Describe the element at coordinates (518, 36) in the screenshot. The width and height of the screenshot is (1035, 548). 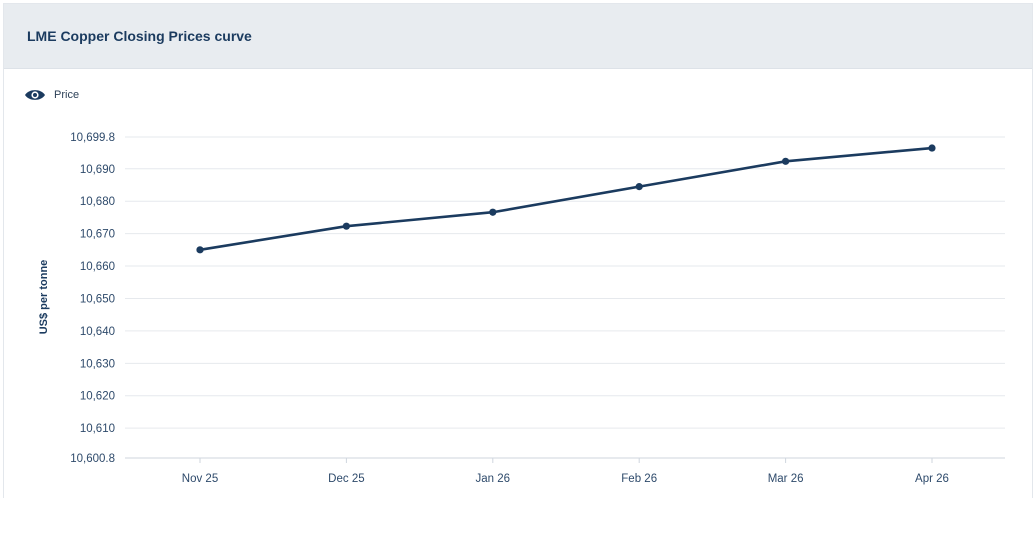
I see `card-header: LME Copper Closing Prices curve` at that location.